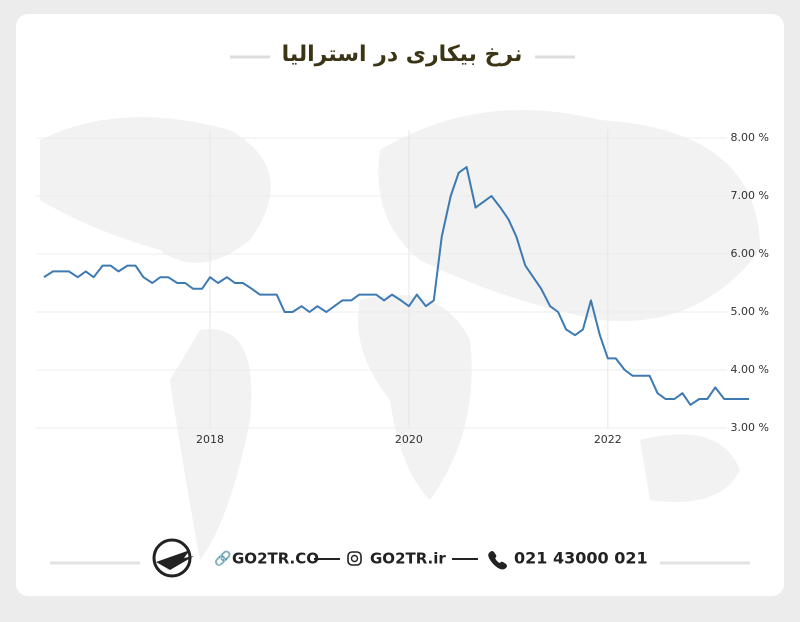 This screenshot has width=800, height=622. Describe the element at coordinates (750, 253) in the screenshot. I see `y-tick-label: 6.00 %` at that location.